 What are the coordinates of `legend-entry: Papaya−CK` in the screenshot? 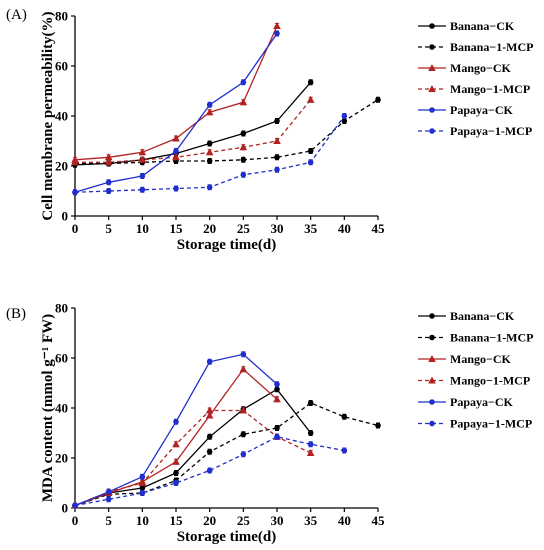 It's located at (466, 402).